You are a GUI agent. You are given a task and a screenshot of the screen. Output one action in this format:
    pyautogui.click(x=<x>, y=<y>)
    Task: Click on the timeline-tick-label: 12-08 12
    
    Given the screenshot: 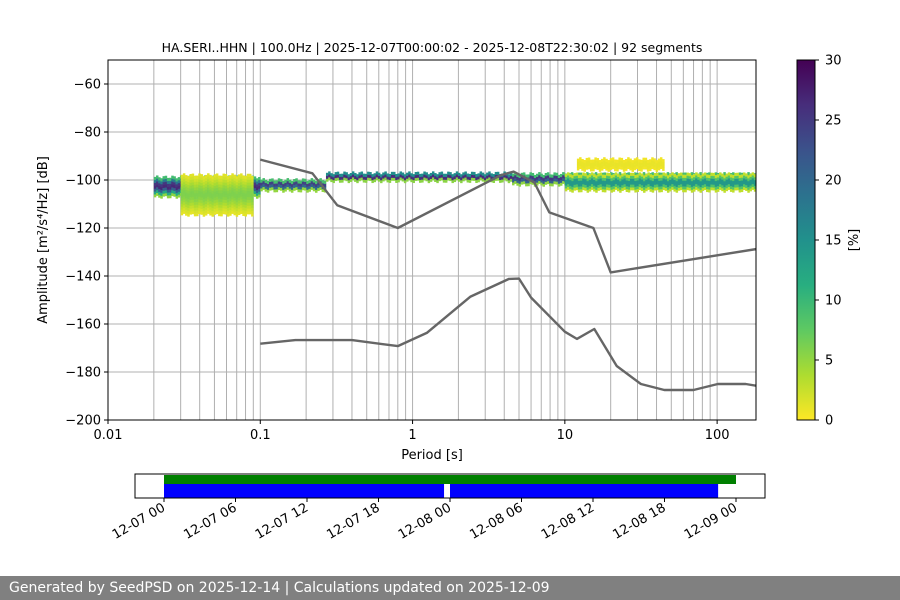 What is the action you would take?
    pyautogui.click(x=568, y=521)
    